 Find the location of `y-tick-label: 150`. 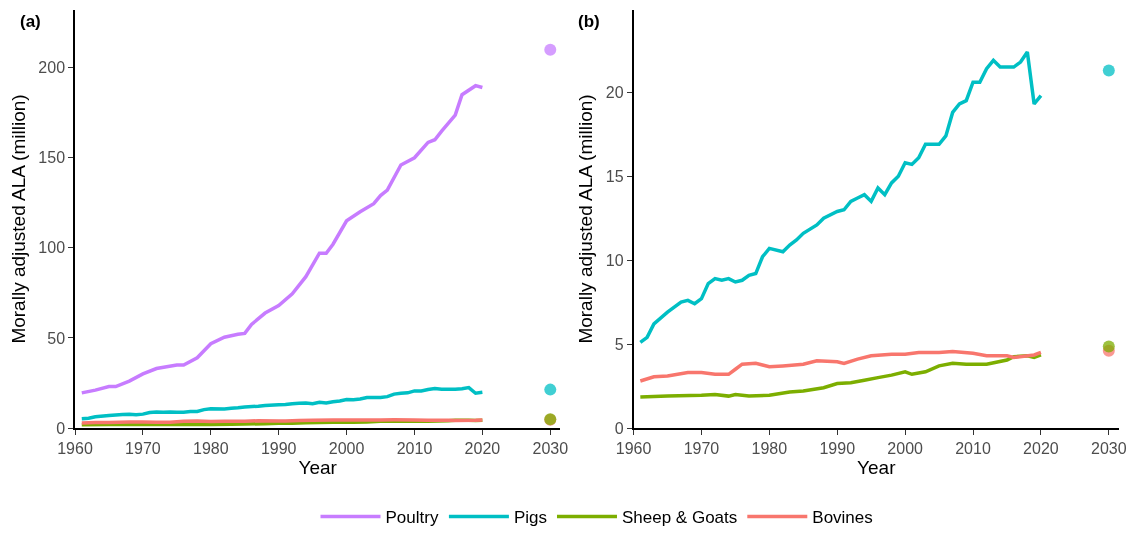

y-tick-label: 150 is located at coordinates (52, 158).